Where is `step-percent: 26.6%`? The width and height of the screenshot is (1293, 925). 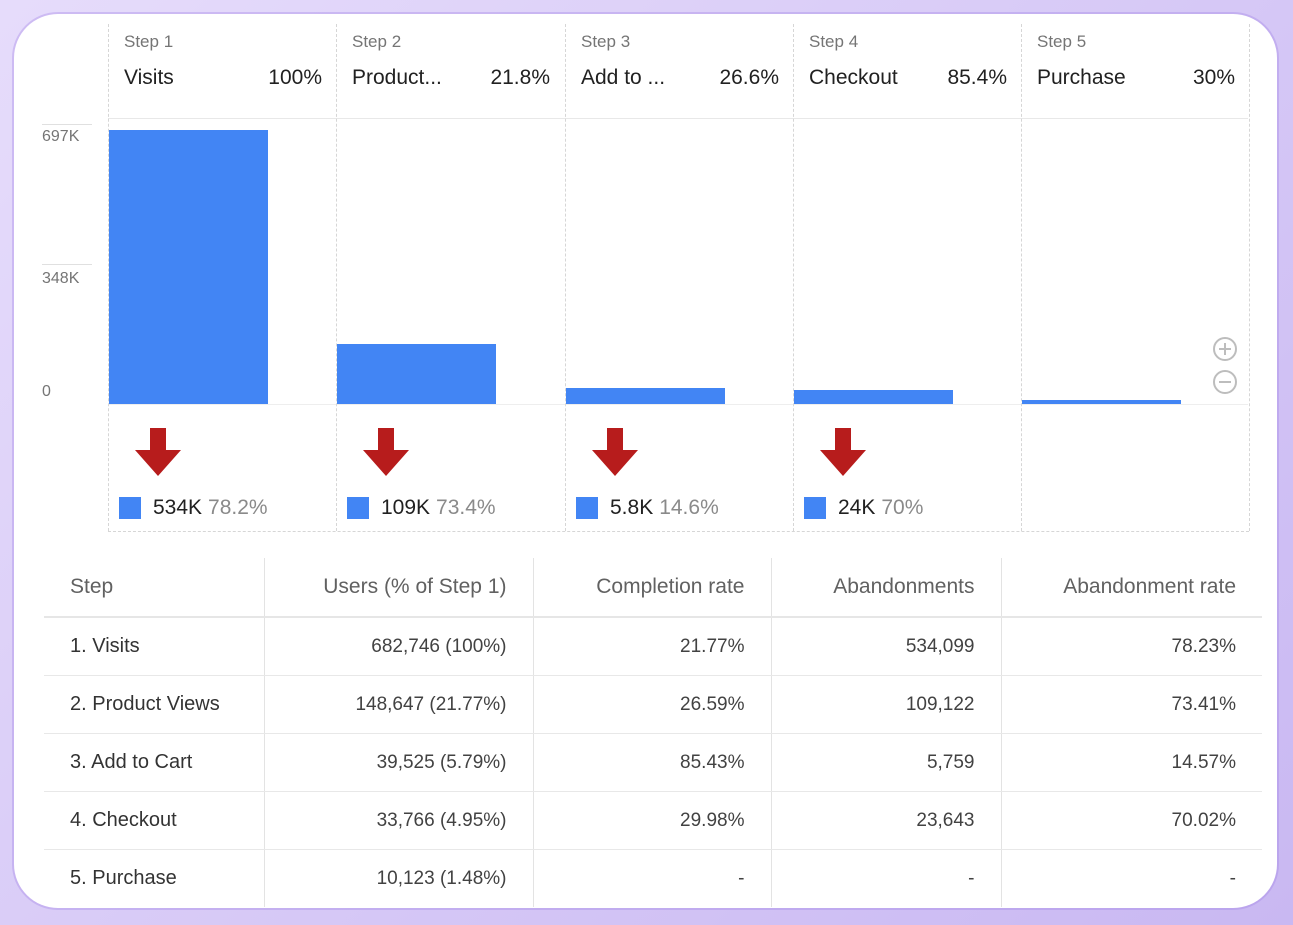 step-percent: 26.6% is located at coordinates (749, 77).